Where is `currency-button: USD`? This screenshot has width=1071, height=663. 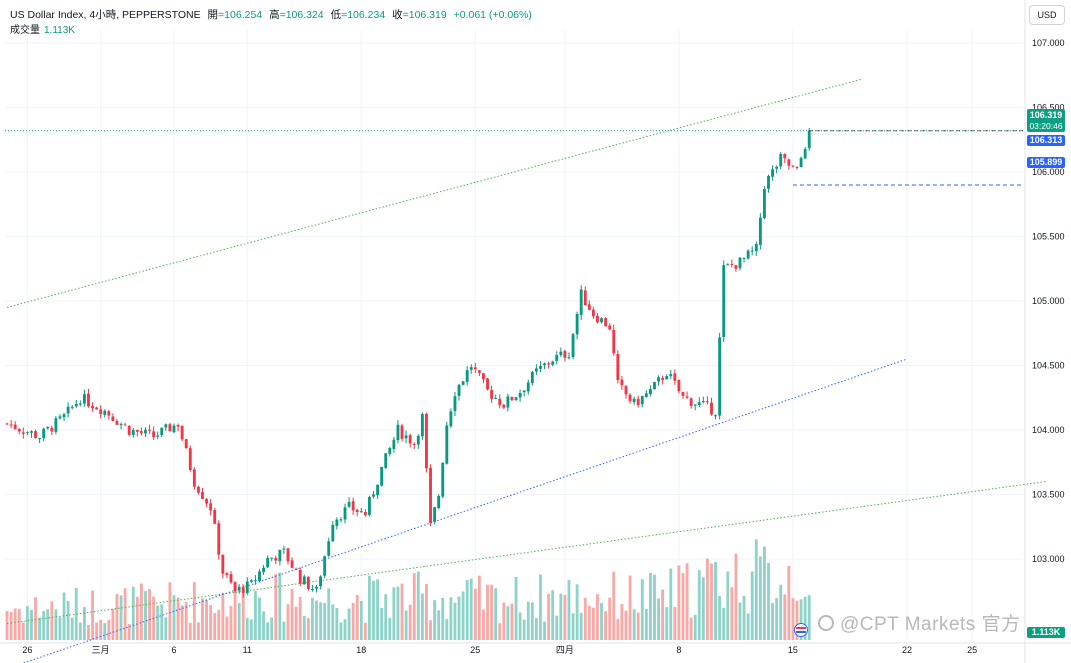
currency-button: USD is located at coordinates (1047, 15).